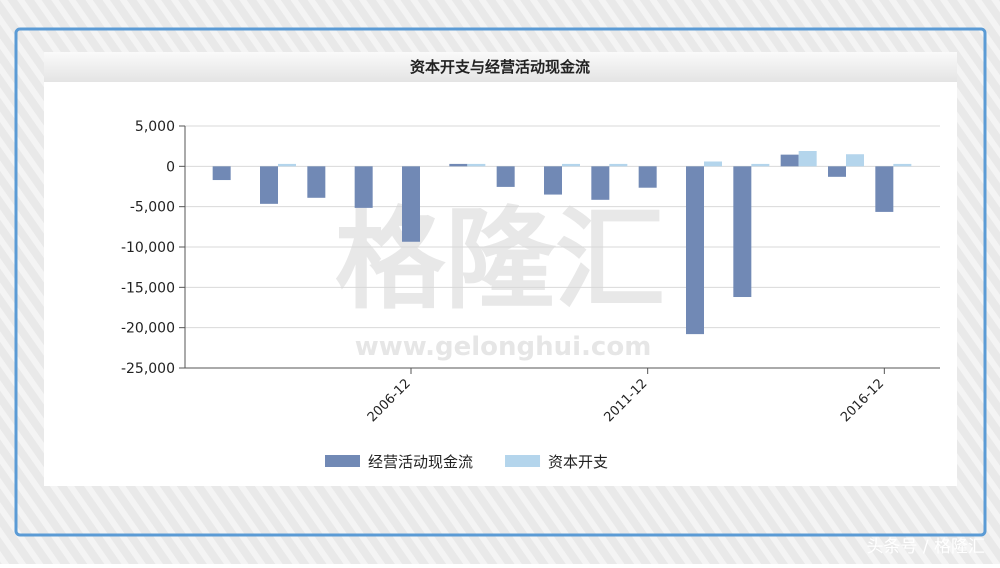 This screenshot has width=1000, height=568. I want to click on y-tick-label: -15,000, so click(148, 288).